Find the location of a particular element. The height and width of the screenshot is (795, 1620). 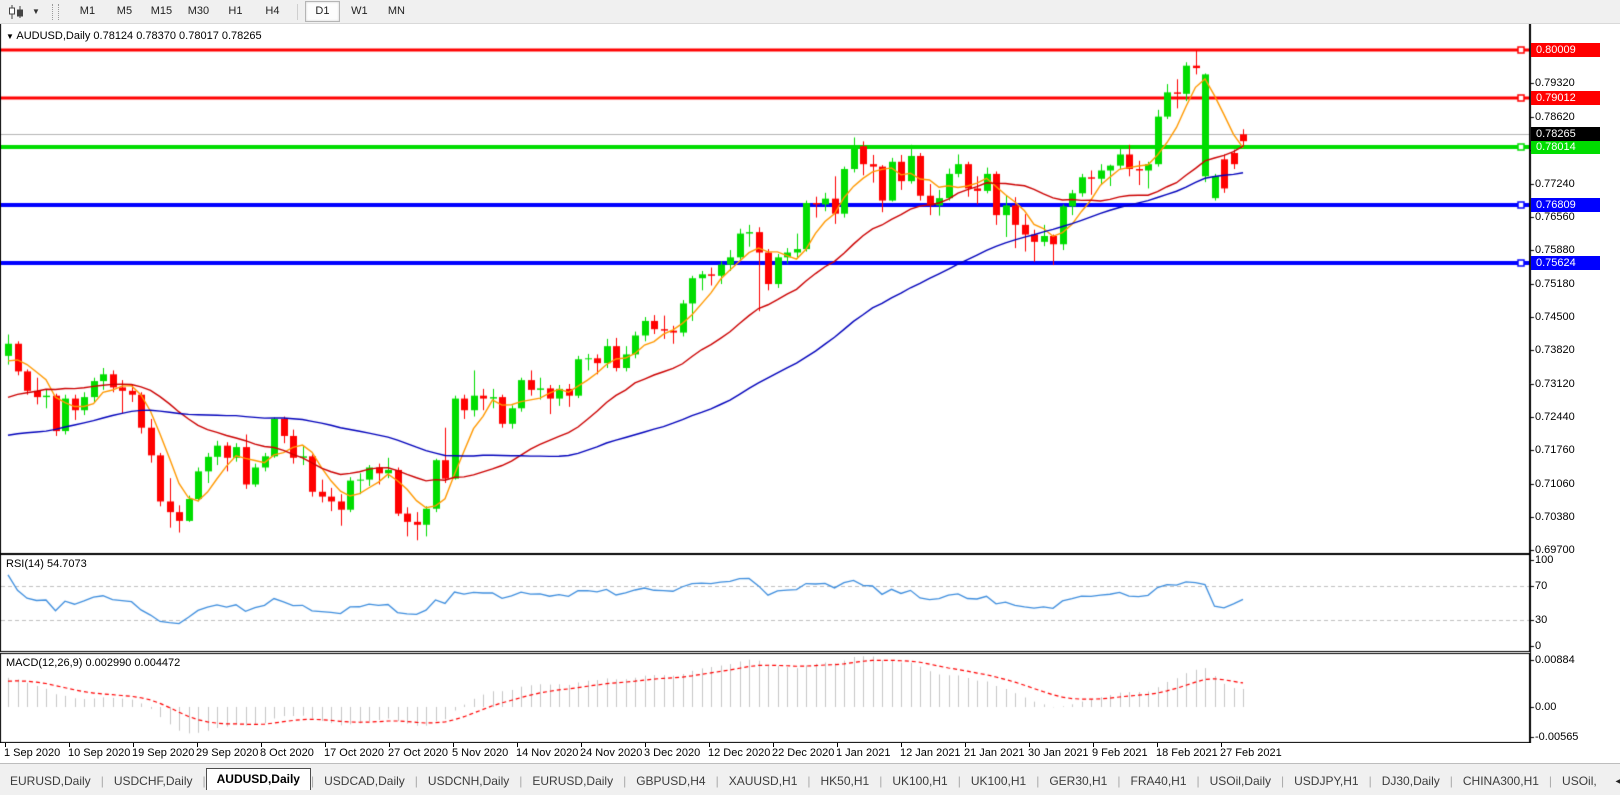

ohlc-values: 0.78124 0.78370 0.78017 0.78265 is located at coordinates (177, 36).